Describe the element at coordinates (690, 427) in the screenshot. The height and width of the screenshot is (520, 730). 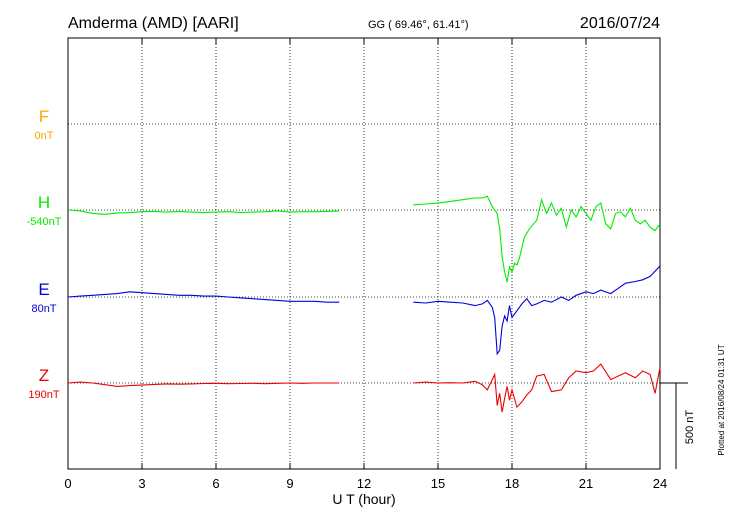
I see `scale-bar-label: 500 nT` at that location.